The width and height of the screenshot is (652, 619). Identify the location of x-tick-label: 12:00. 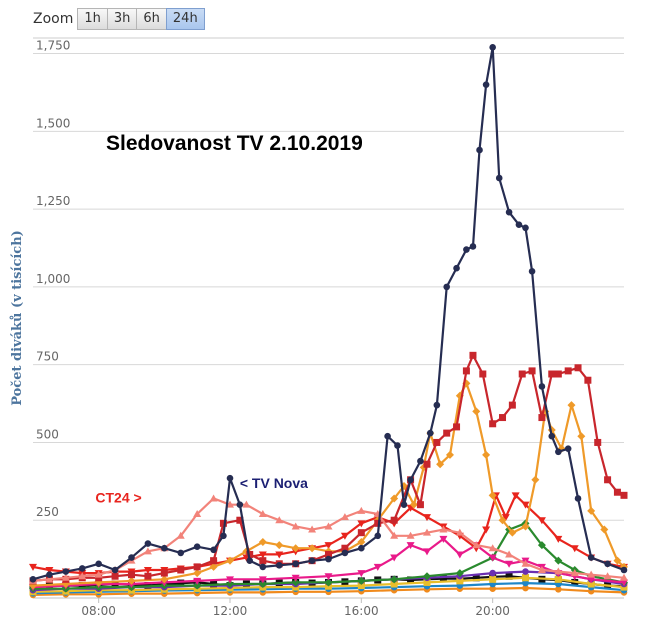
(230, 611).